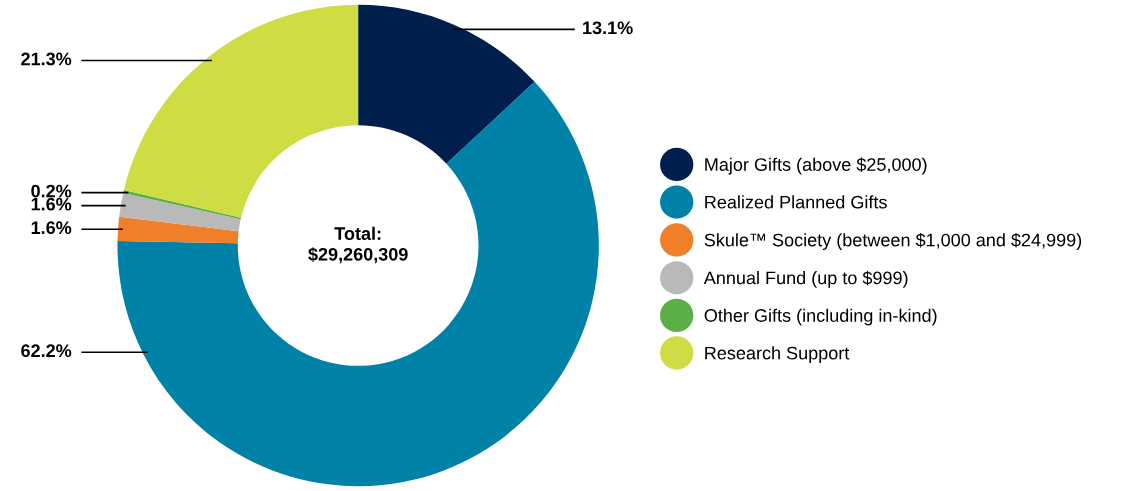 Image resolution: width=1137 pixels, height=491 pixels. Describe the element at coordinates (608, 28) in the screenshot. I see `data-label: 13.1%` at that location.